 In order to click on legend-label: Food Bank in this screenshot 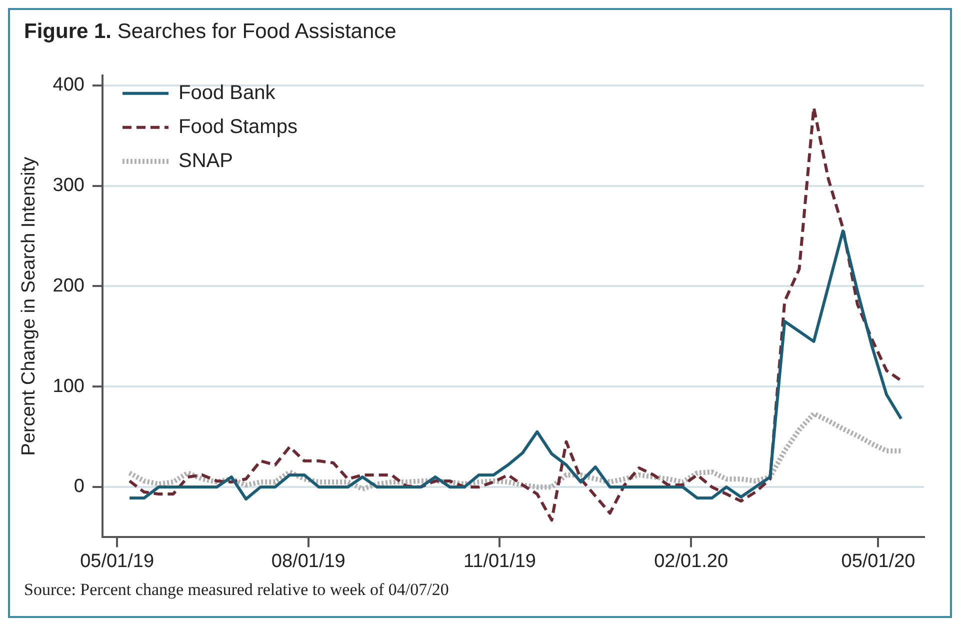, I will do `click(227, 93)`.